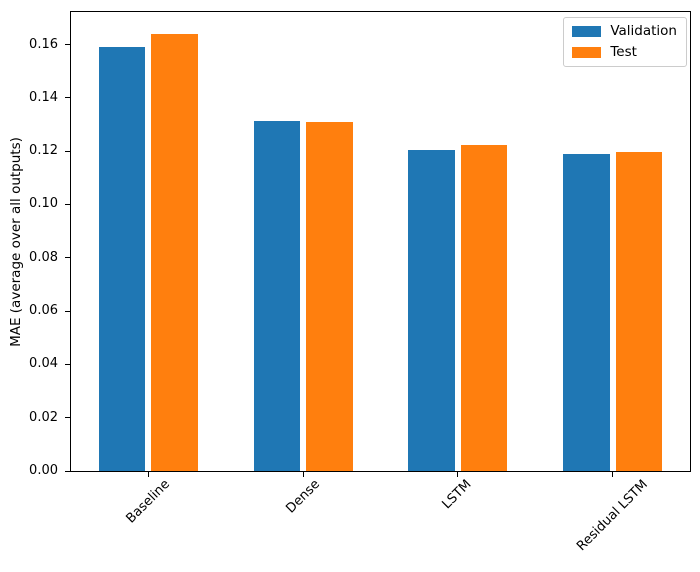 Image resolution: width=700 pixels, height=572 pixels. Describe the element at coordinates (484, 308) in the screenshot. I see `bar-test-lstm` at that location.